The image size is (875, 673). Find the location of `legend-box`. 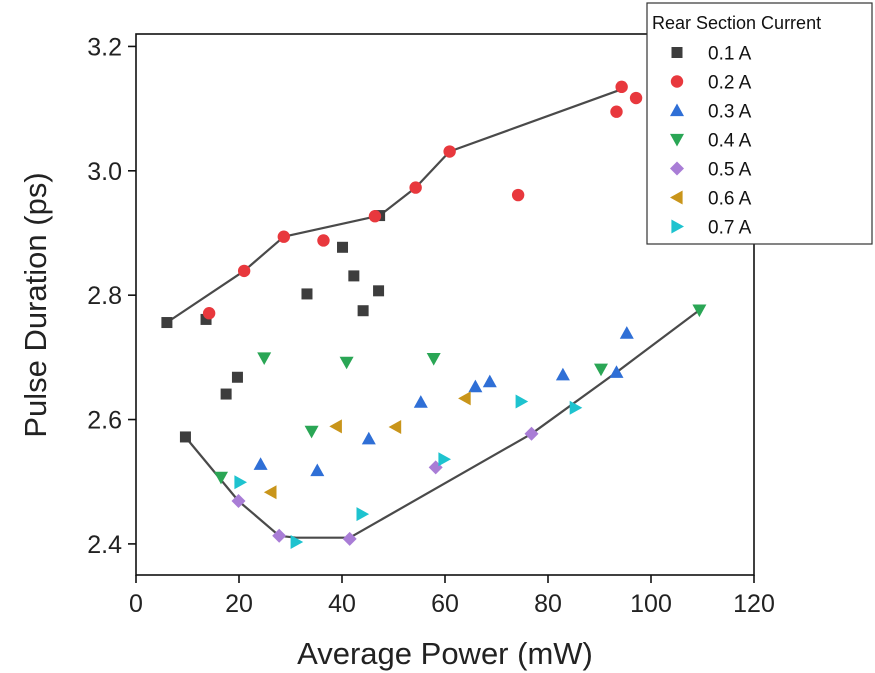

legend-box is located at coordinates (759, 123).